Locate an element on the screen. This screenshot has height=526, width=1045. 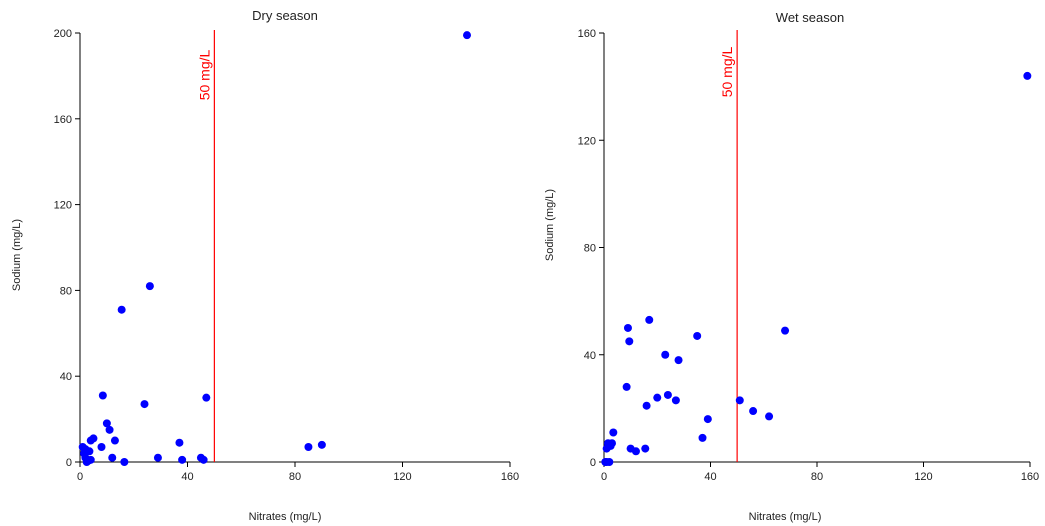
chart-title: Wet season is located at coordinates (810, 17).